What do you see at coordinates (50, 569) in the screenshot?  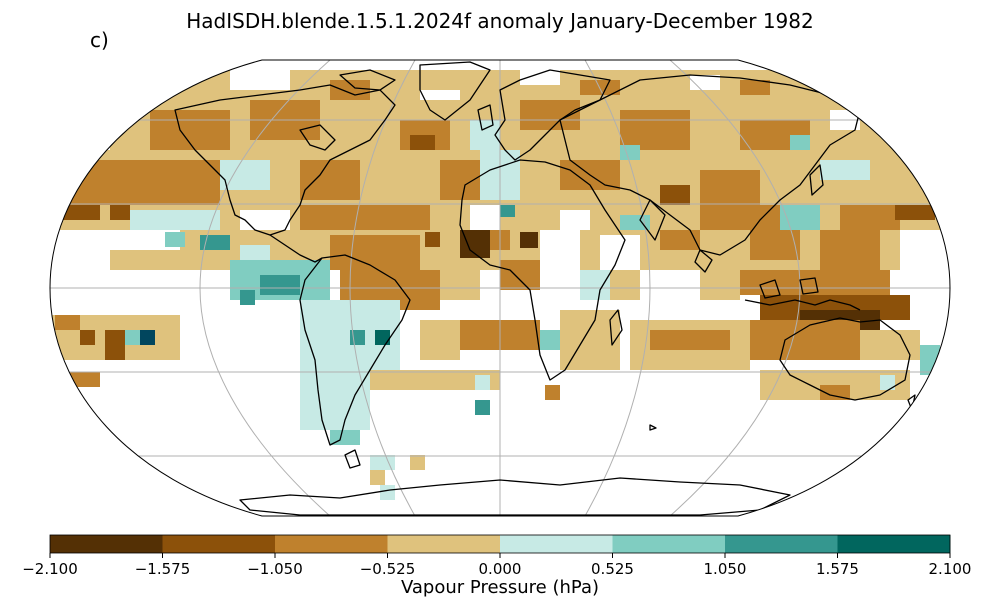 I see `colorbar-tick-label: −2.100` at bounding box center [50, 569].